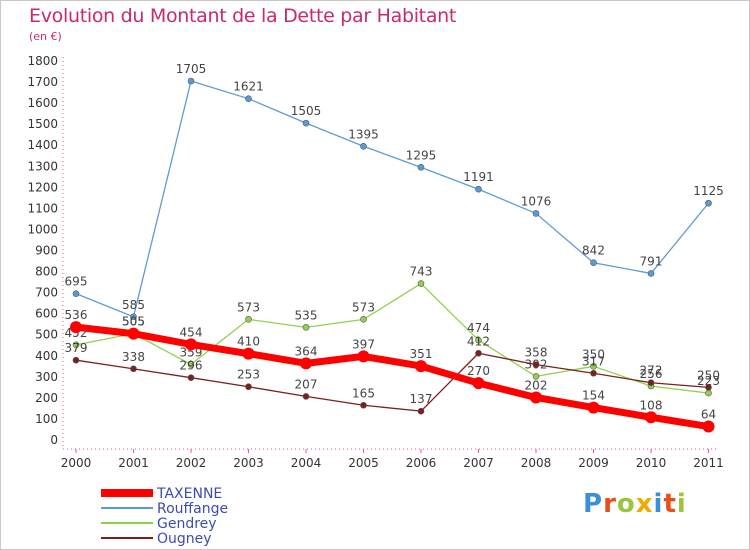 The image size is (750, 550). What do you see at coordinates (421, 272) in the screenshot?
I see `data-label: 743` at bounding box center [421, 272].